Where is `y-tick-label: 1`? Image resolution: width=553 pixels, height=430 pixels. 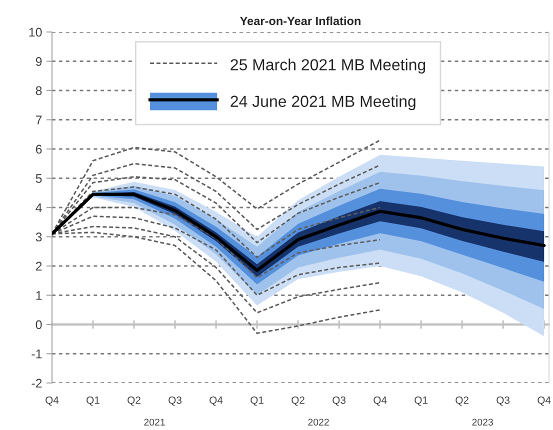
y-tick-label: 1 is located at coordinates (39, 295).